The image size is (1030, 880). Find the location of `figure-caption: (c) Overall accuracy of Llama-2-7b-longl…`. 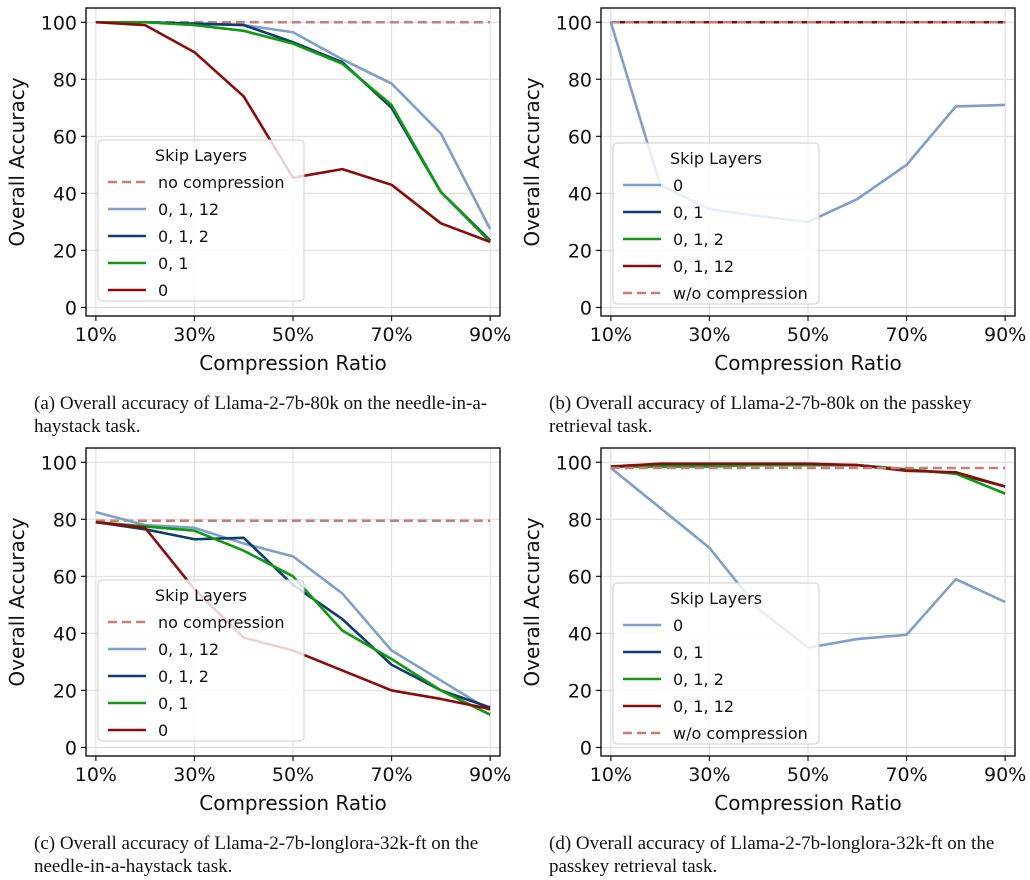

figure-caption: (c) Overall accuracy of Llama-2-7b-longl… is located at coordinates (256, 855).